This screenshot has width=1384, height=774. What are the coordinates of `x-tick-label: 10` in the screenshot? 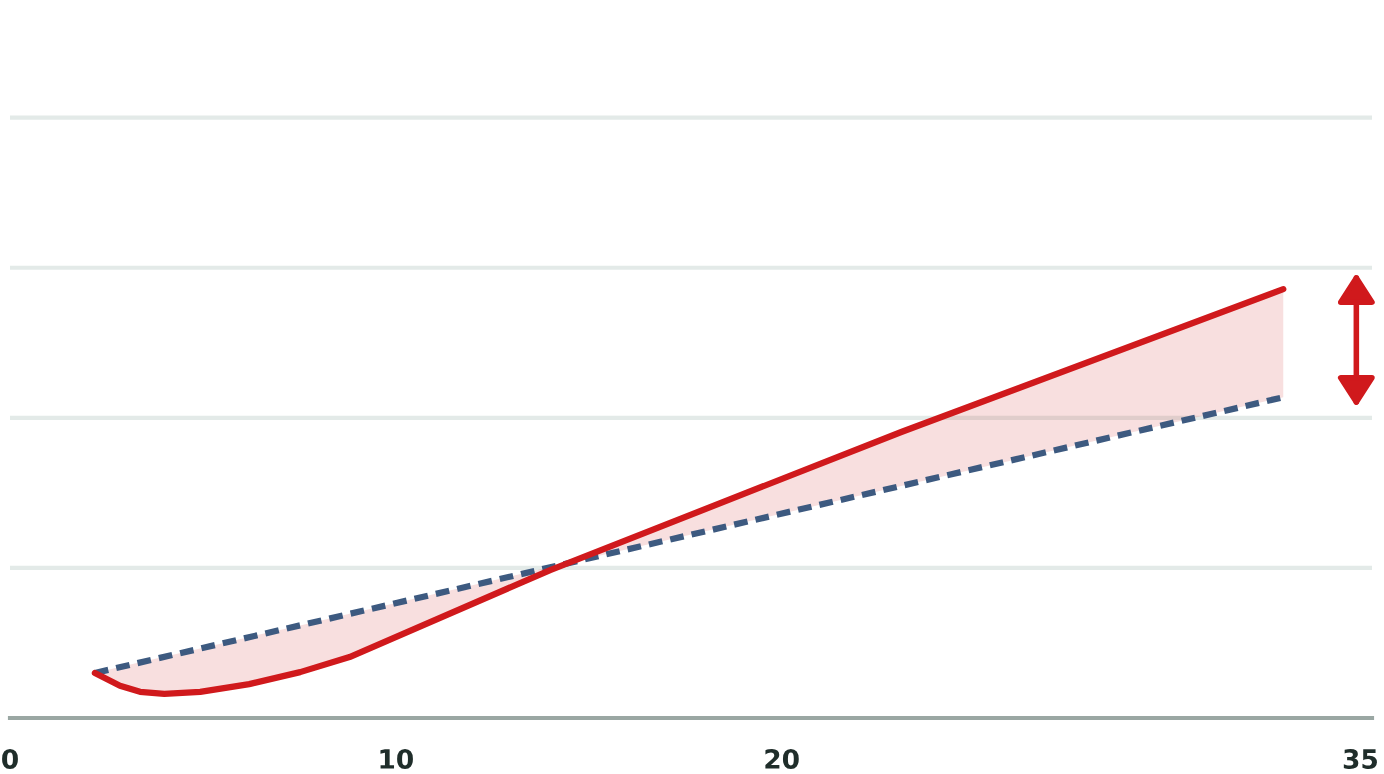 It's located at (396, 759).